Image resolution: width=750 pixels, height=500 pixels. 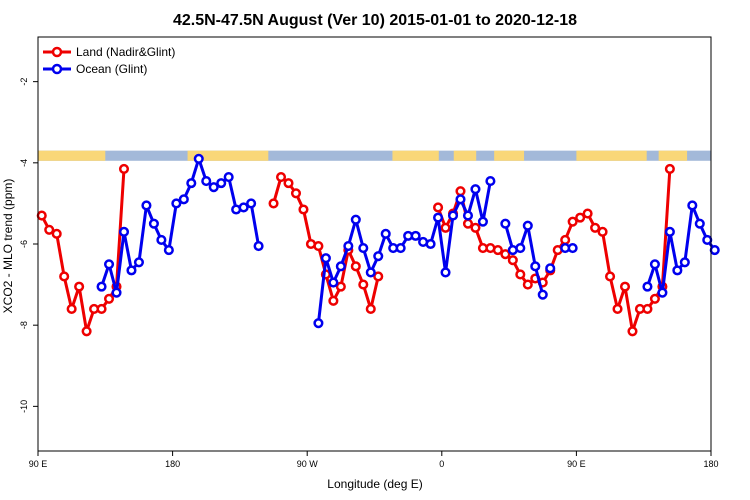 What do you see at coordinates (308, 464) in the screenshot?
I see `x-tick-label: 90 W` at bounding box center [308, 464].